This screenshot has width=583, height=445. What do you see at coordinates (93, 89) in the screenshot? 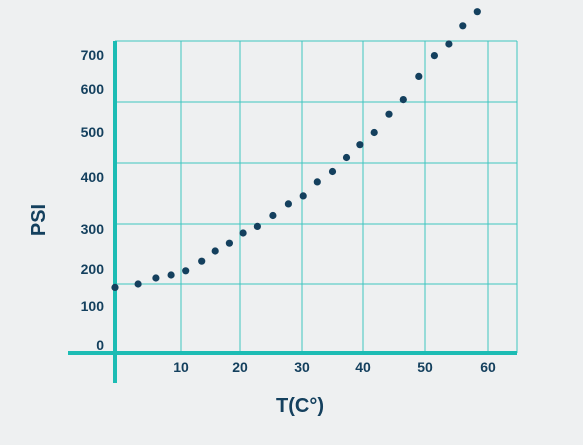
I see `y-tick-label-600: 600` at bounding box center [93, 89].